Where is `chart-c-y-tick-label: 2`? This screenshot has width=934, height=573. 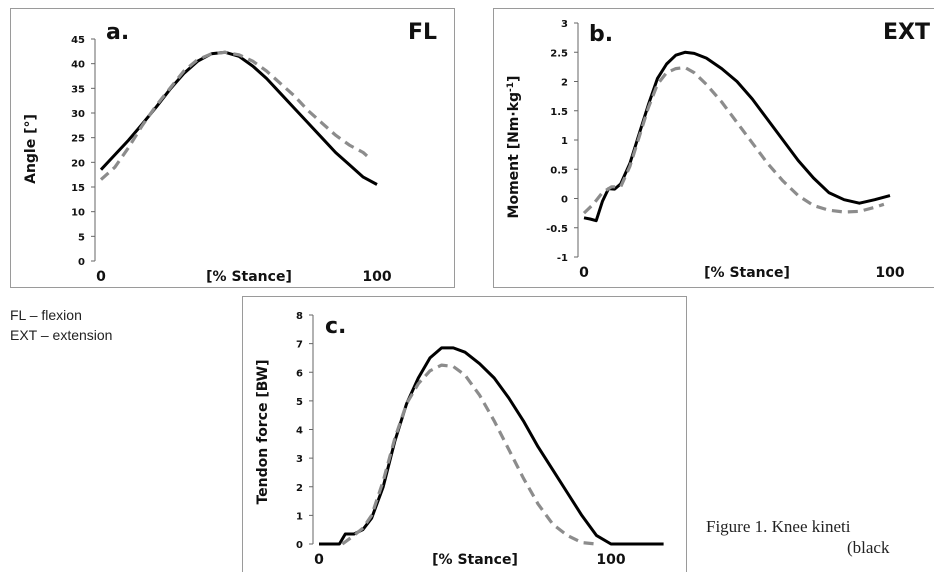
chart-c-y-tick-label: 2 is located at coordinates (299, 488).